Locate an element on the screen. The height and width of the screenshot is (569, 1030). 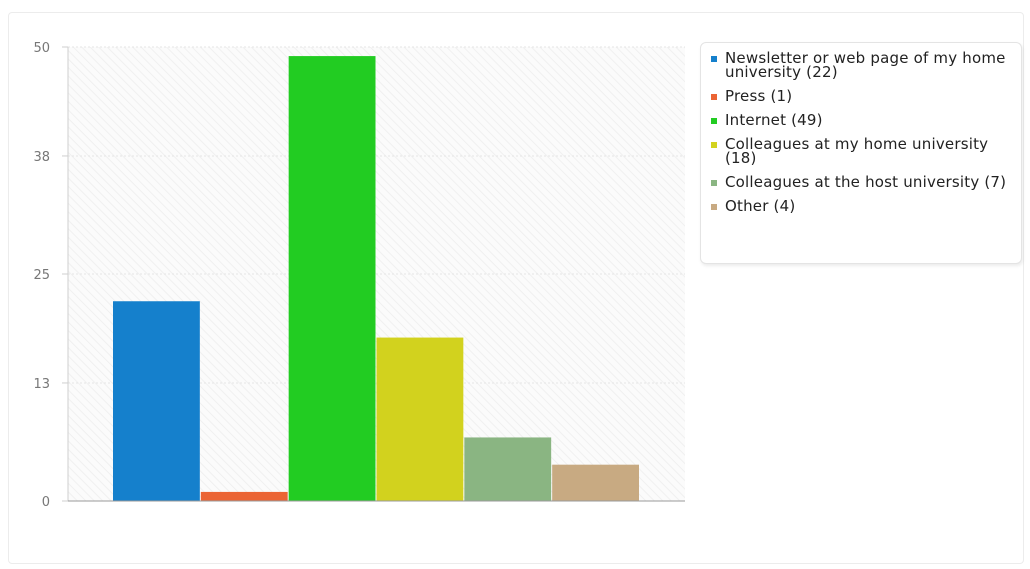
y-tick-label: 0 is located at coordinates (46, 502).